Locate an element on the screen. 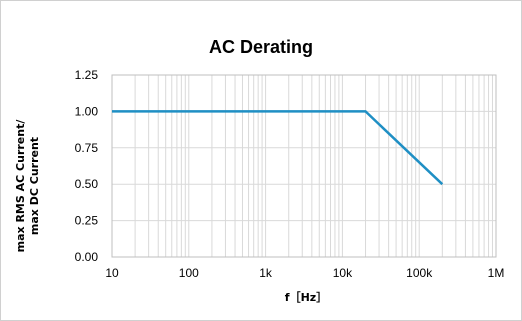 This screenshot has width=522, height=321. x-tick-label: 10k is located at coordinates (343, 273).